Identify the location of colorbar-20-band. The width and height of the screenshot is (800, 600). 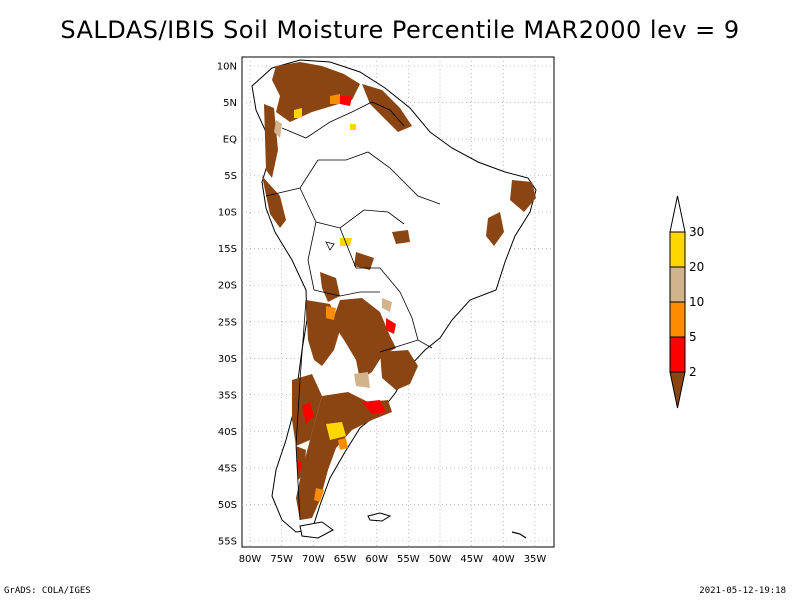
(677, 284).